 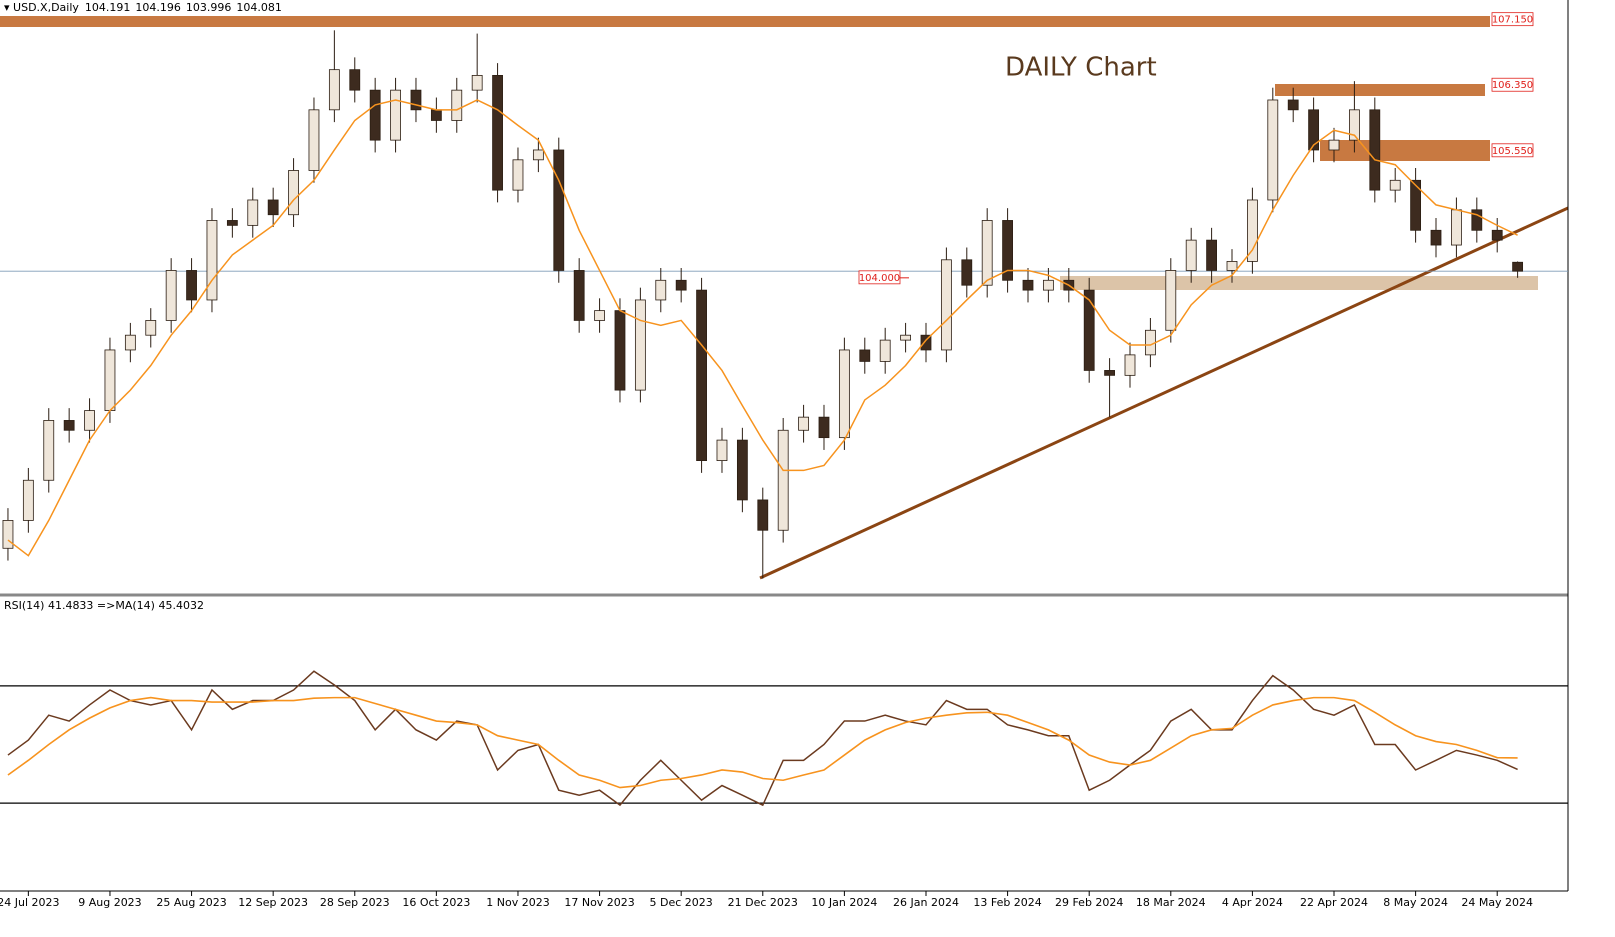 What do you see at coordinates (436, 902) in the screenshot?
I see `x-tick-label: 16 Oct 2023` at bounding box center [436, 902].